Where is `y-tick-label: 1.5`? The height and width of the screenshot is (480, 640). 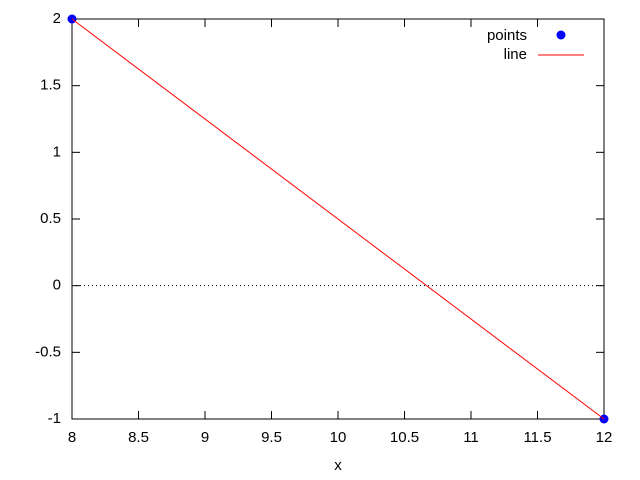 y-tick-label: 1.5 is located at coordinates (50, 85).